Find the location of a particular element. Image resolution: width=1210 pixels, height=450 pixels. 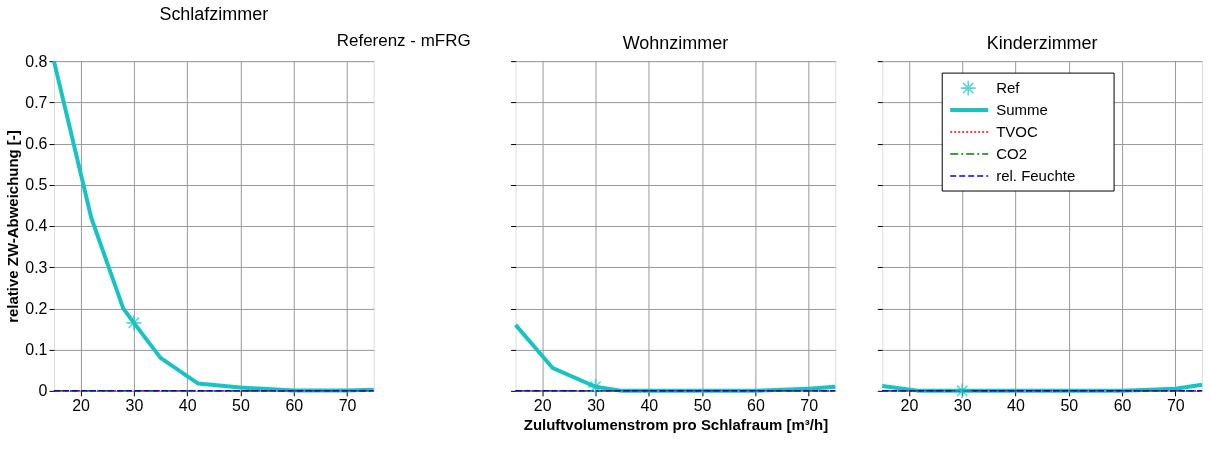

legend-label: TVOC is located at coordinates (1017, 132).